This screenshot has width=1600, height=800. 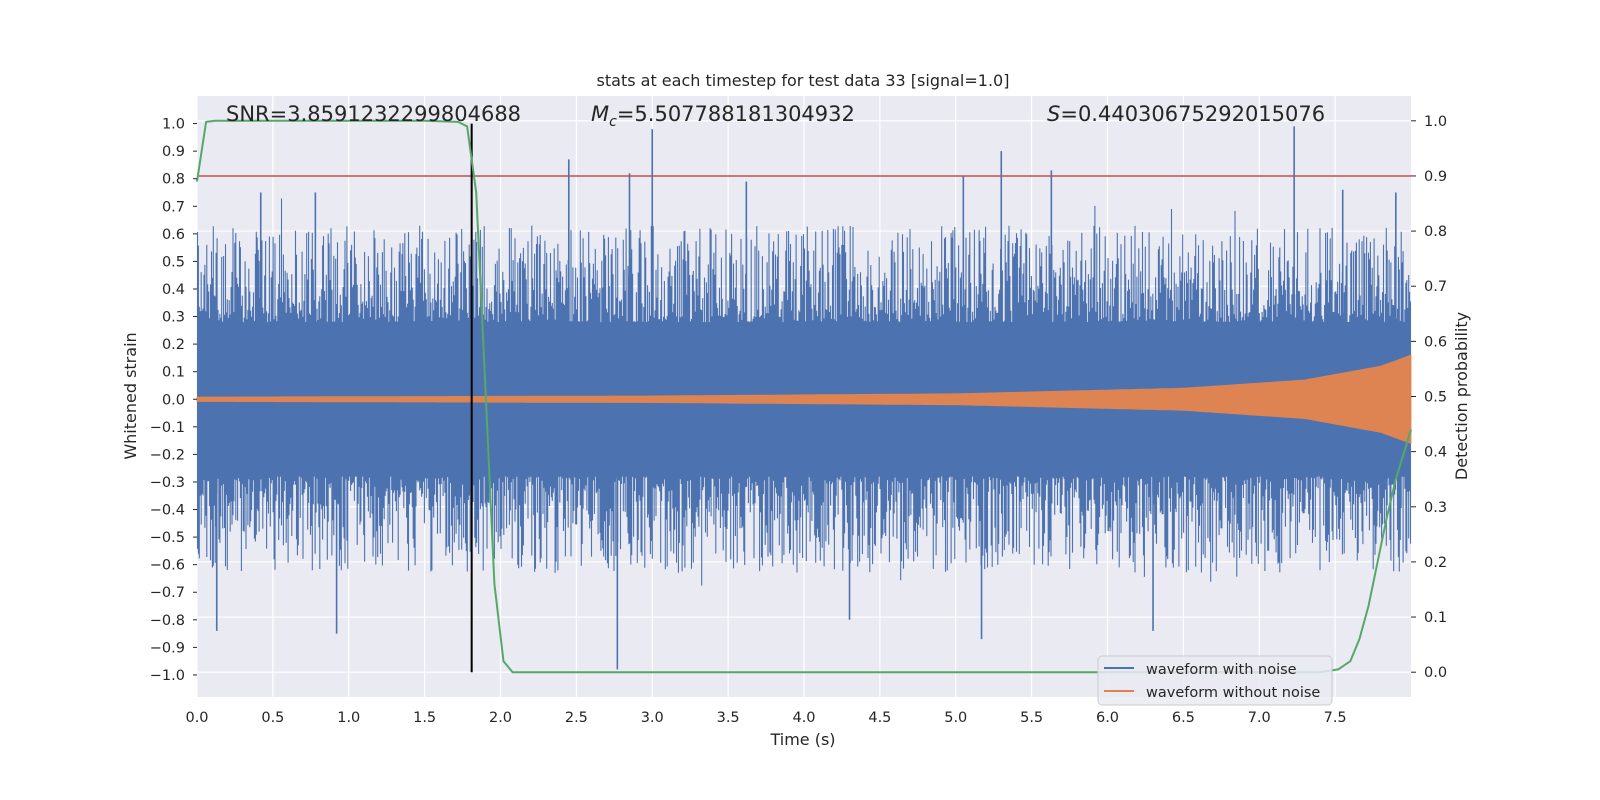 What do you see at coordinates (1435, 453) in the screenshot?
I see `y2-tick-label: 0.4` at bounding box center [1435, 453].